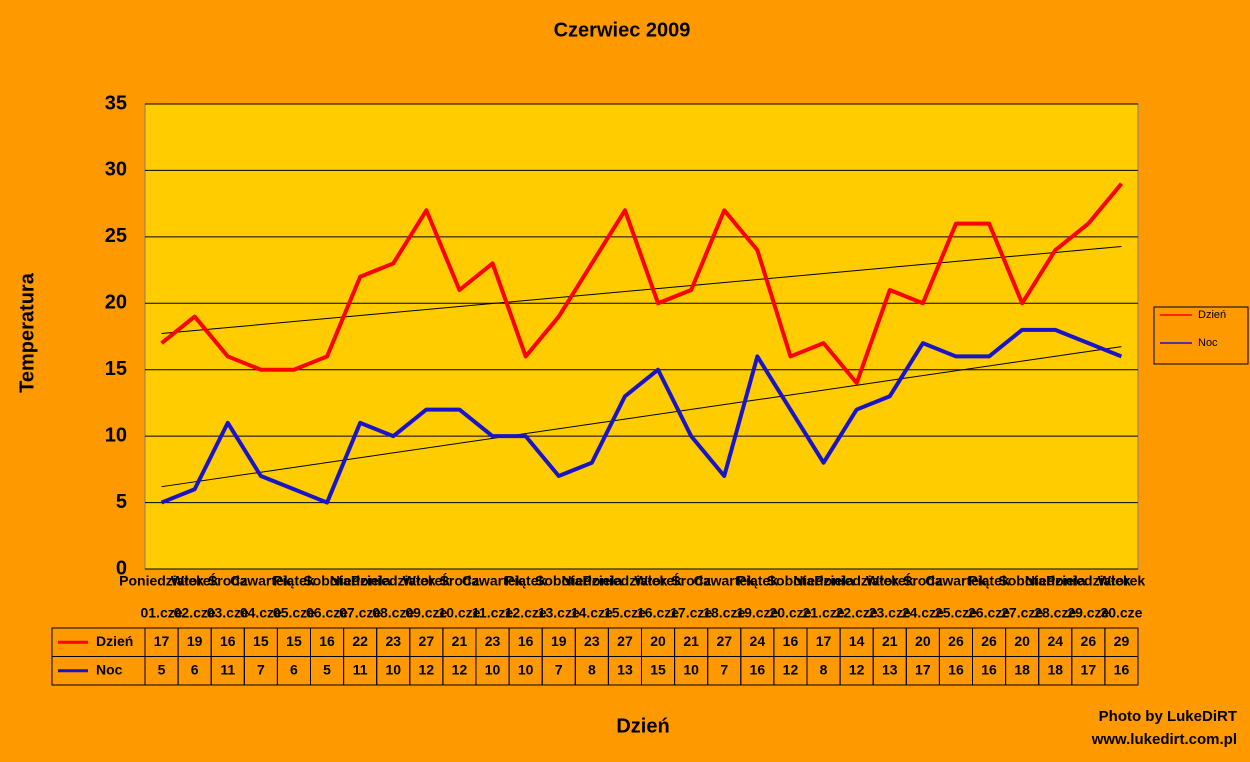 The height and width of the screenshot is (762, 1250). What do you see at coordinates (1121, 613) in the screenshot?
I see `x-tick-label: 30.cze` at bounding box center [1121, 613].